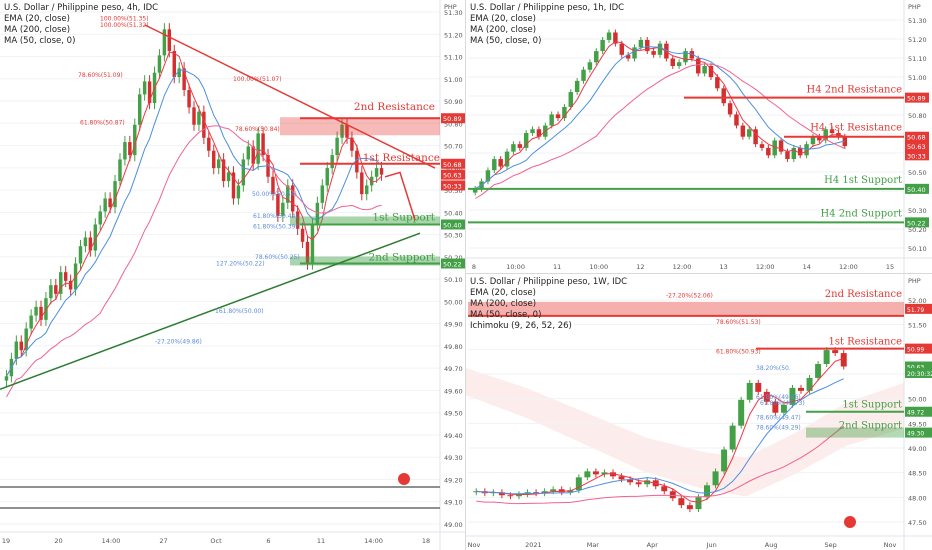 This screenshot has width=932, height=550. What do you see at coordinates (452, 176) in the screenshot?
I see `price-tag-text: 50.63` at bounding box center [452, 176].